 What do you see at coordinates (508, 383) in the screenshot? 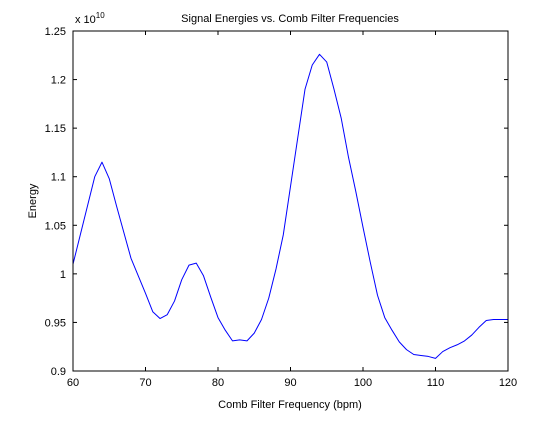
I see `x-tick-label: 120` at bounding box center [508, 383].